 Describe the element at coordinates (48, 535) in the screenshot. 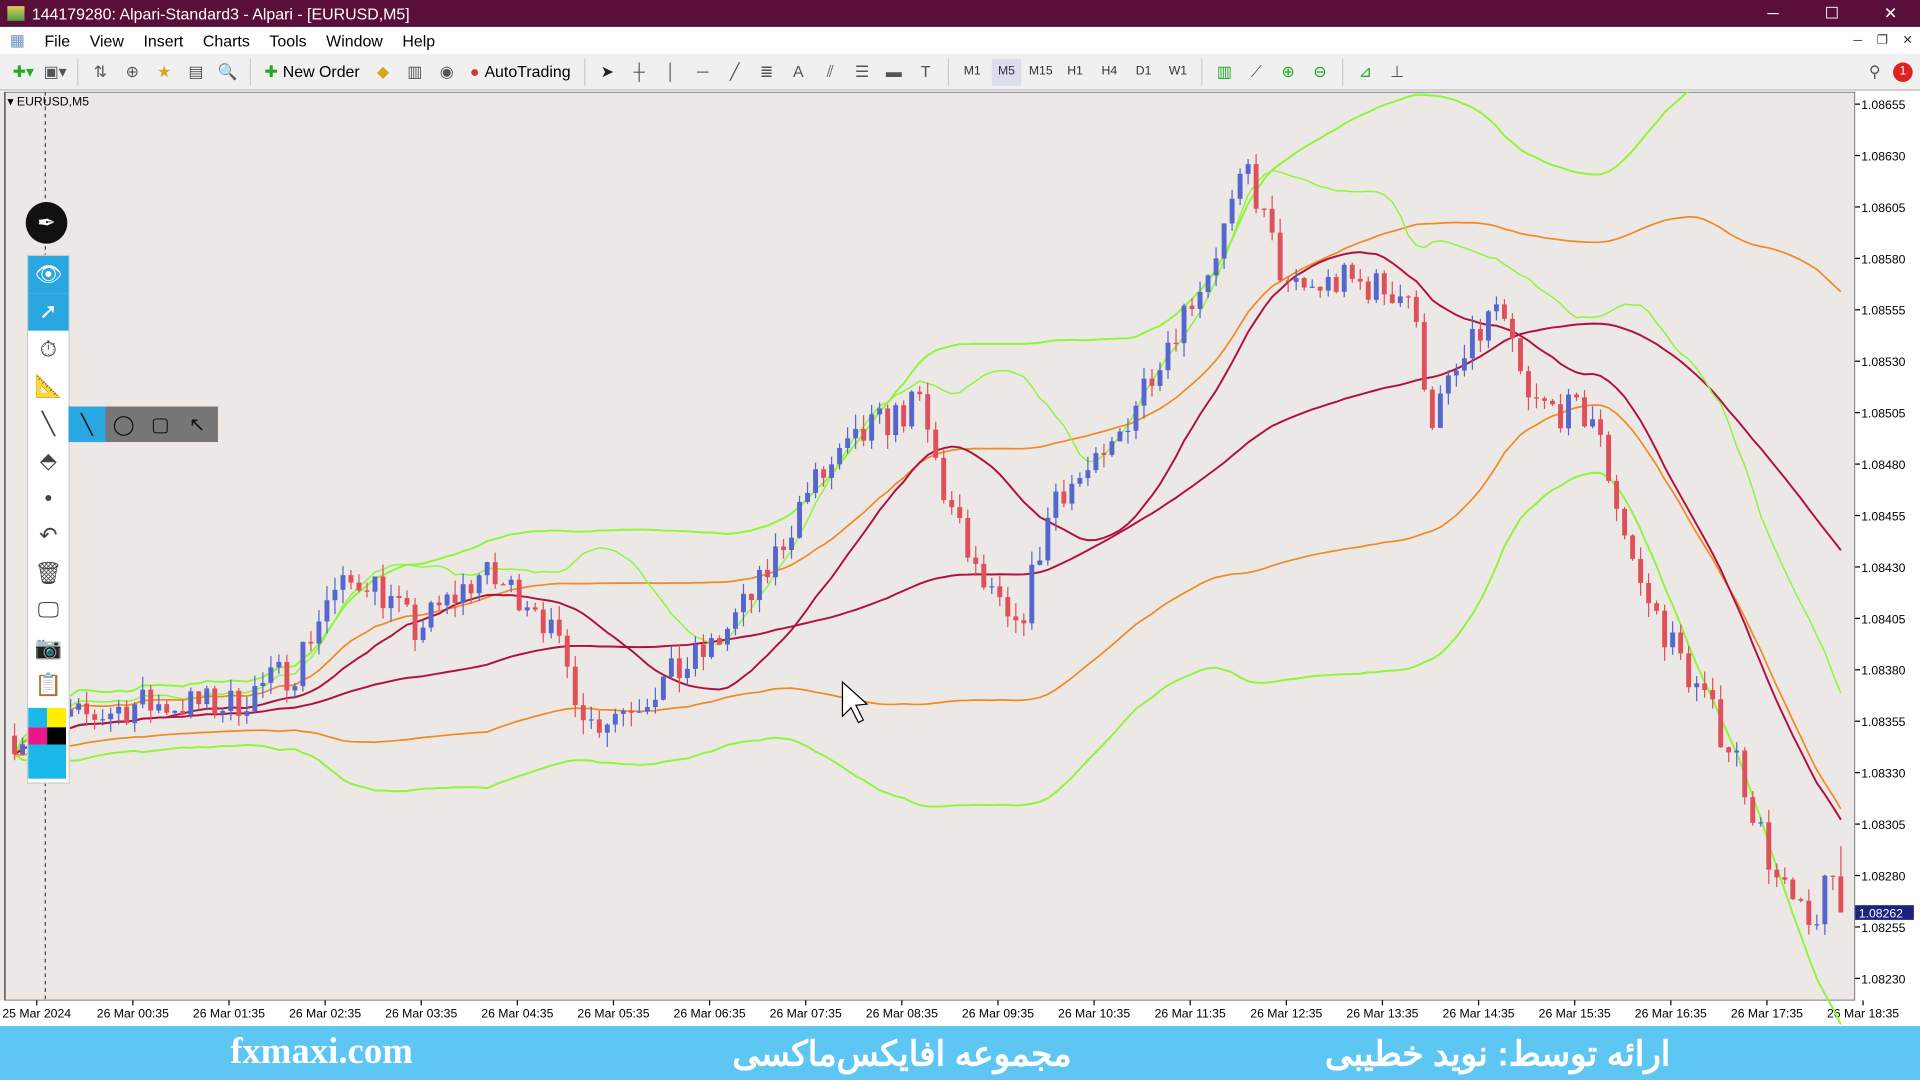

I see `undo-icon: ↶` at that location.